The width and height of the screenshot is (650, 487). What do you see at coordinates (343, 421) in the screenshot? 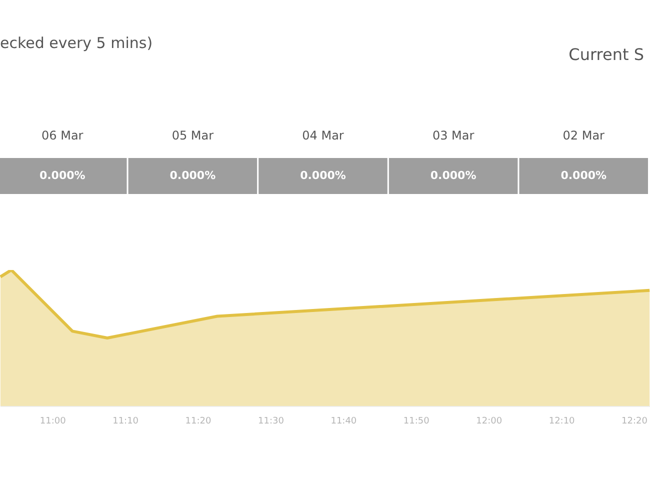
I see `x-tick-label: 11:40` at bounding box center [343, 421].